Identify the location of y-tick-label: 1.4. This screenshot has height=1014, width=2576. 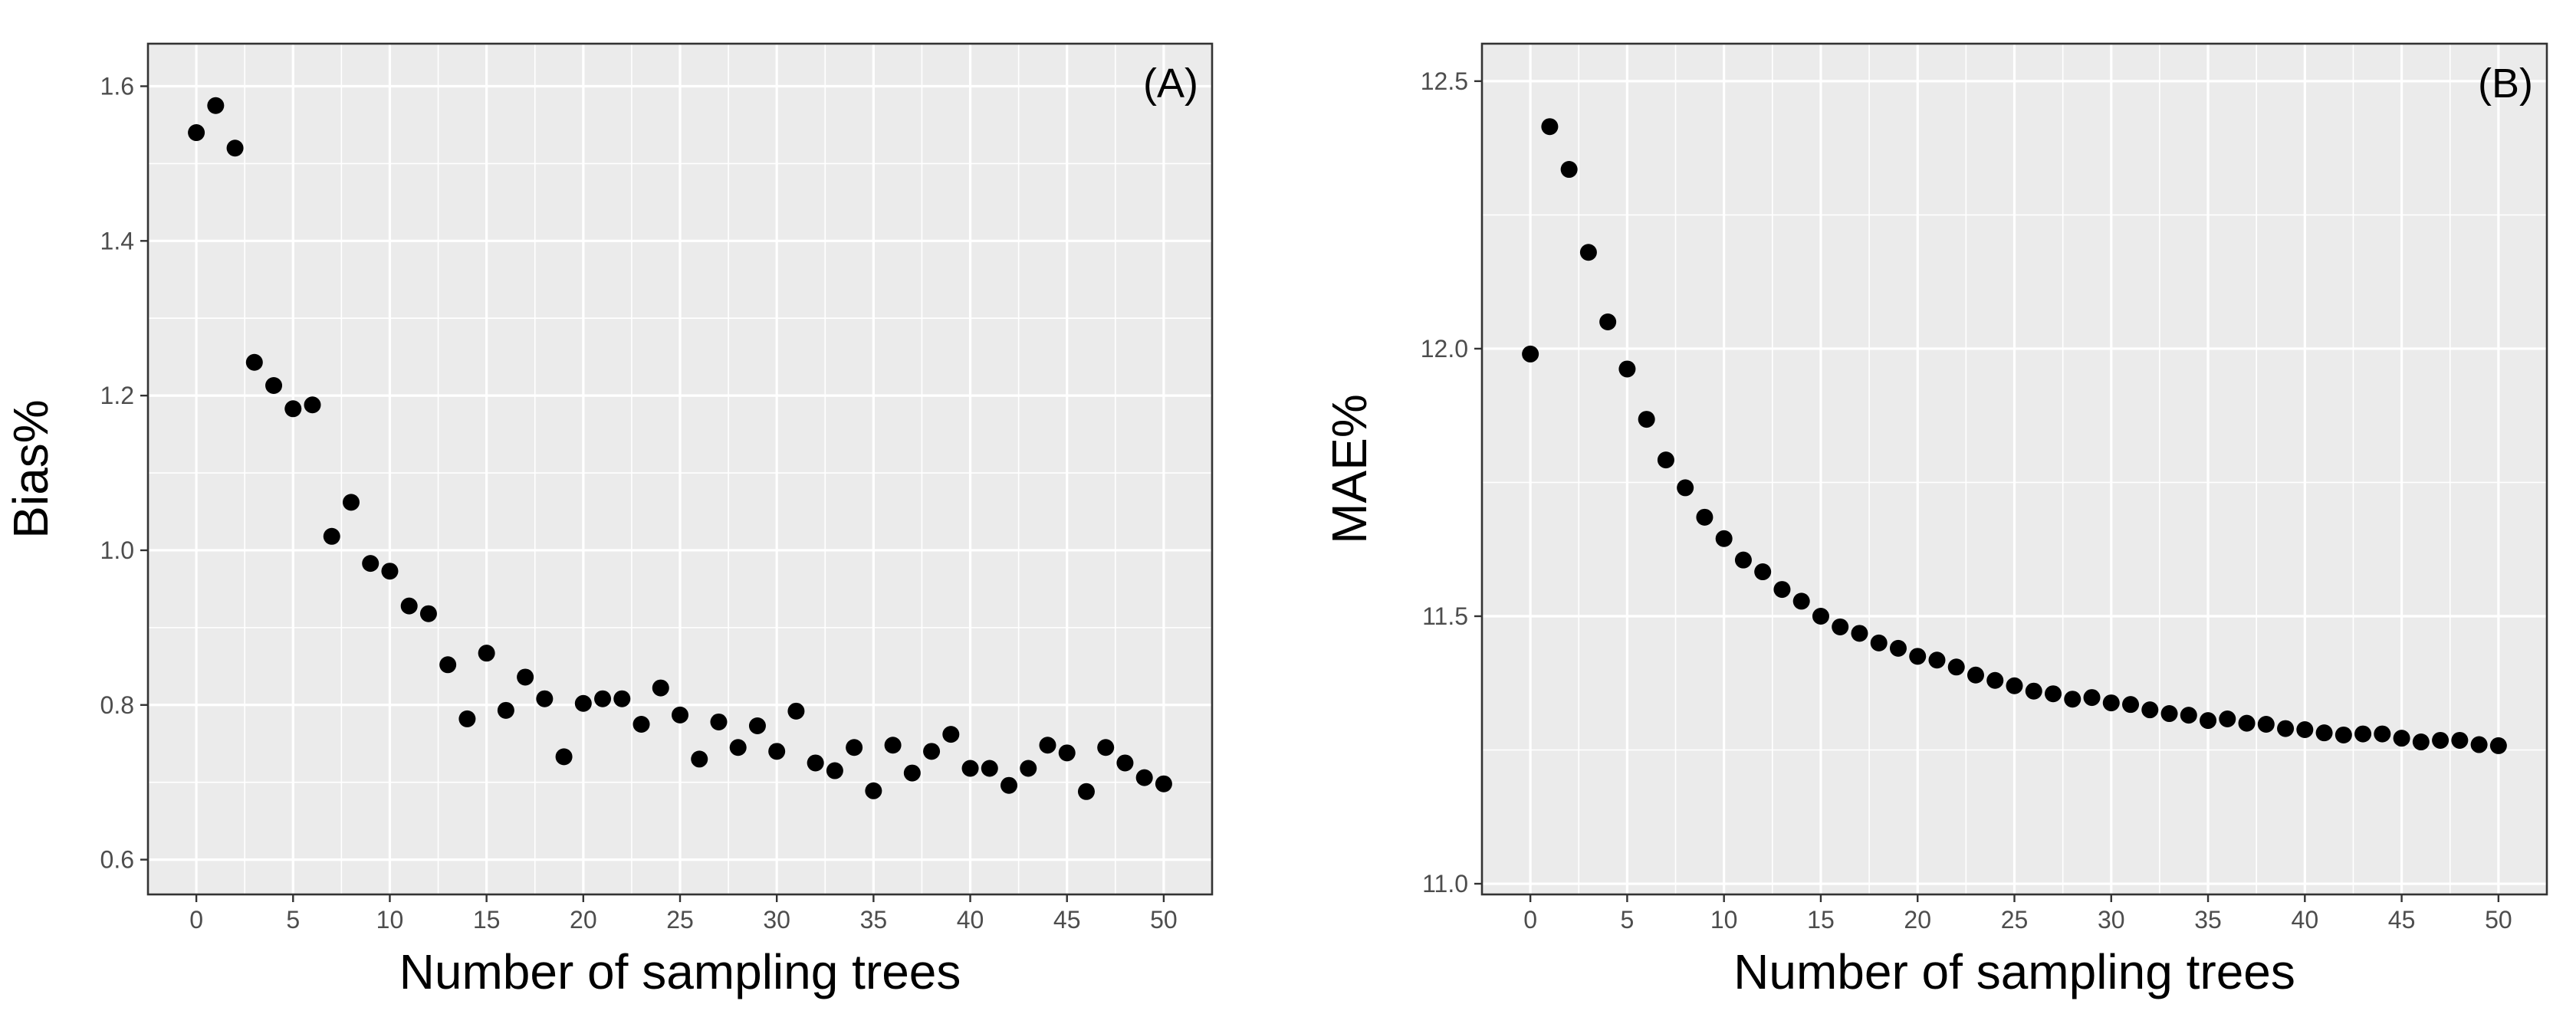
(117, 240).